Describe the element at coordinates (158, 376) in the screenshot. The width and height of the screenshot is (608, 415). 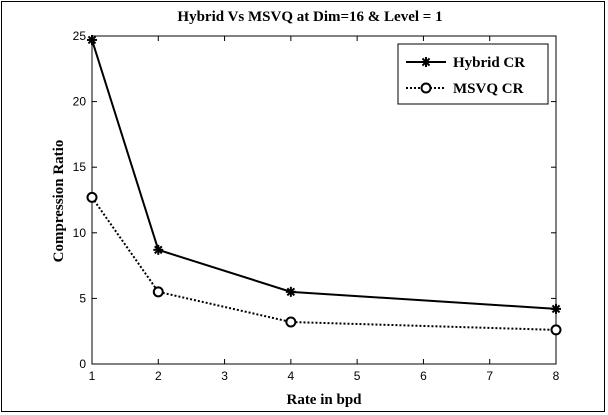
I see `x-tick-label: 2` at that location.